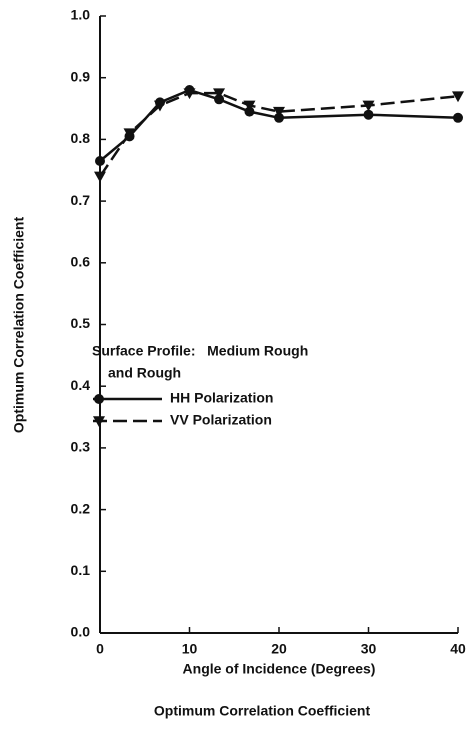 The width and height of the screenshot is (469, 731). Describe the element at coordinates (279, 669) in the screenshot. I see `x-axis-label: Angle of Incidence (Degrees)` at that location.